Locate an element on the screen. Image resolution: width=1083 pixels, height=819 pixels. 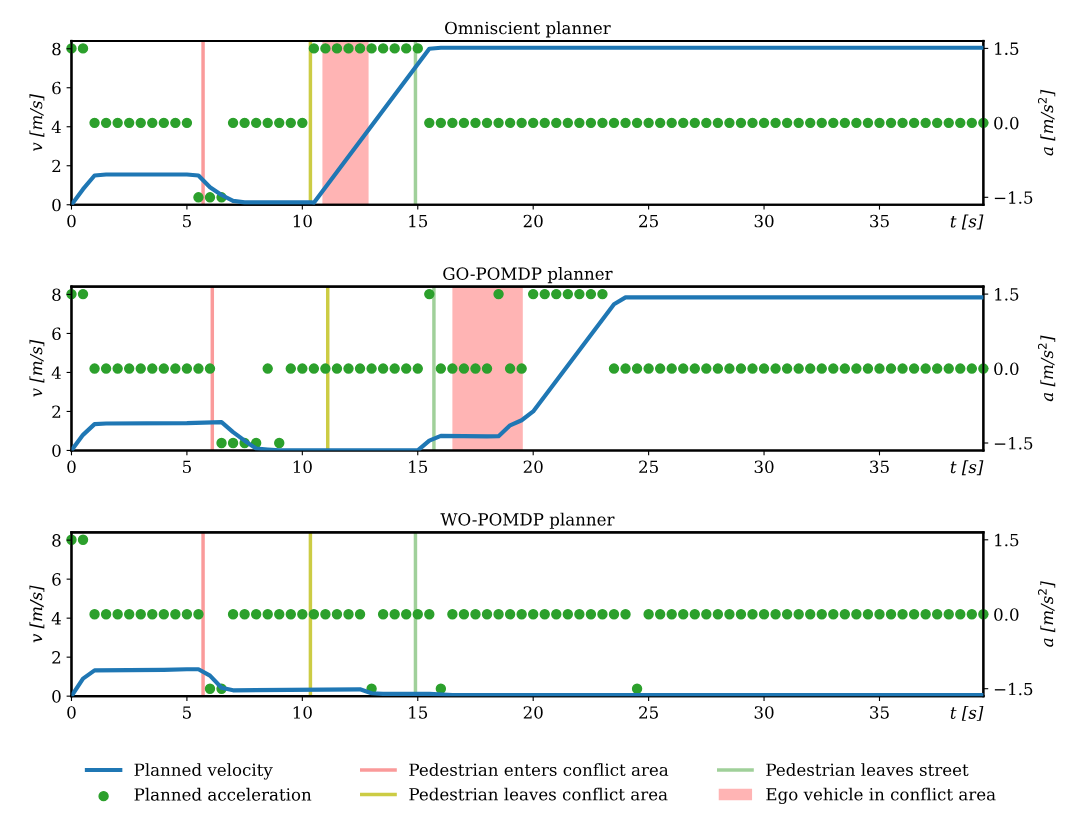
legend-label: Pedestrian enters conflict area is located at coordinates (539, 770).